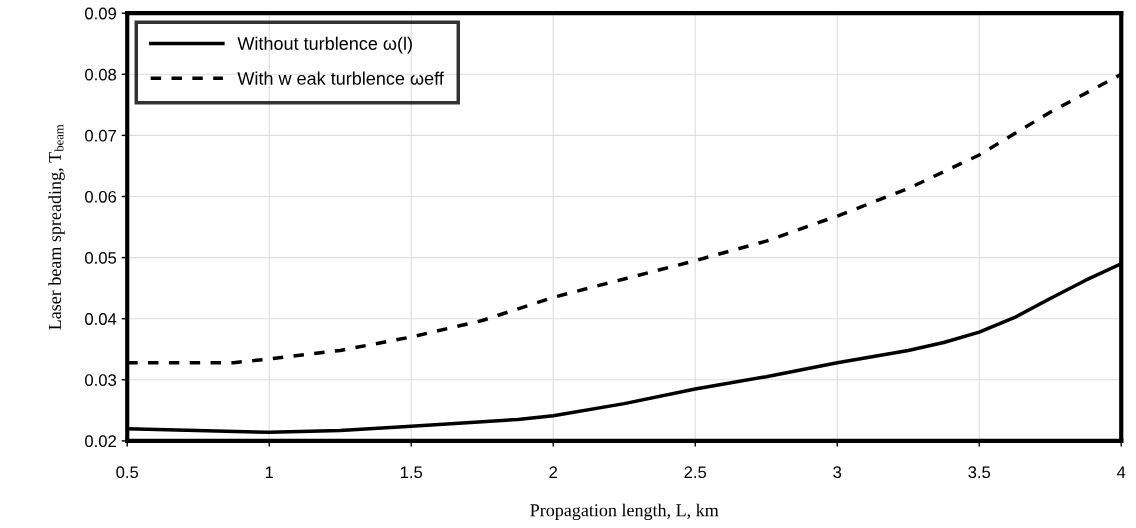  Describe the element at coordinates (324, 45) in the screenshot. I see `legend-label: Without turblence ω(l)` at that location.